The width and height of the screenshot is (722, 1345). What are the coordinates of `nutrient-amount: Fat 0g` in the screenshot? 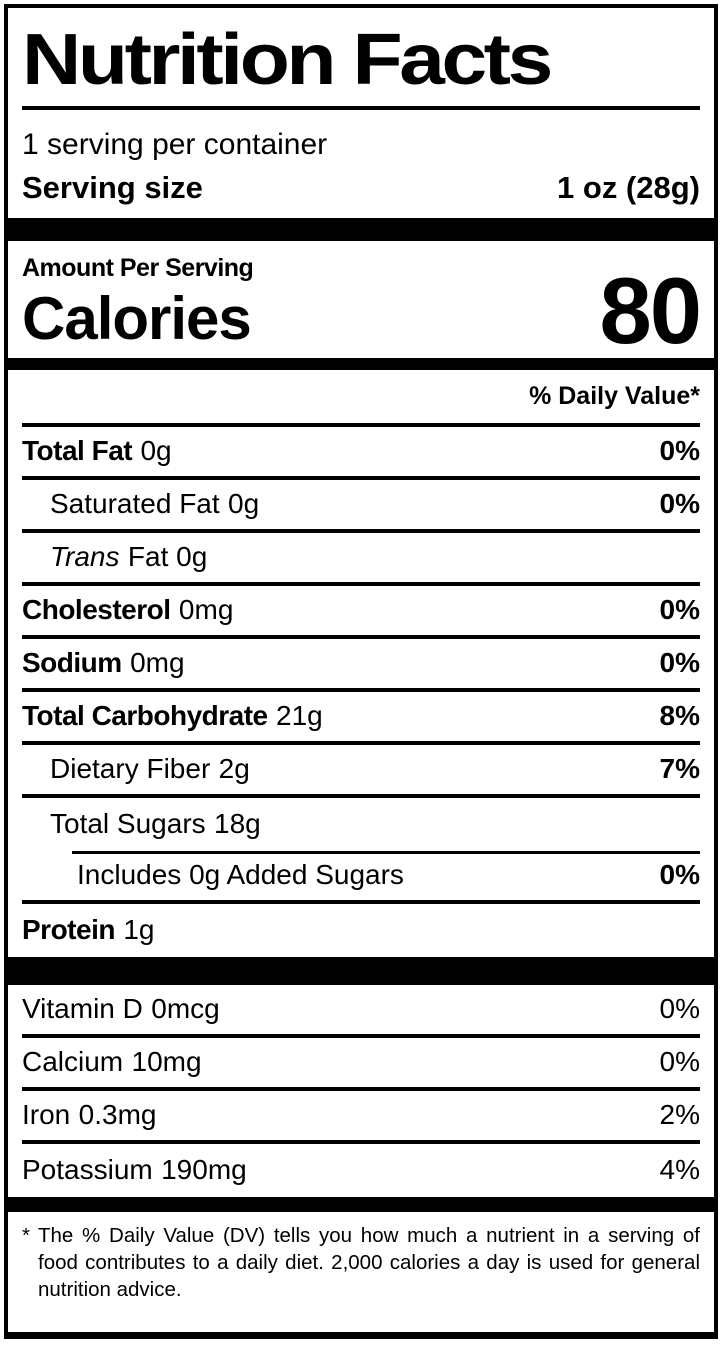 It's located at (167, 556).